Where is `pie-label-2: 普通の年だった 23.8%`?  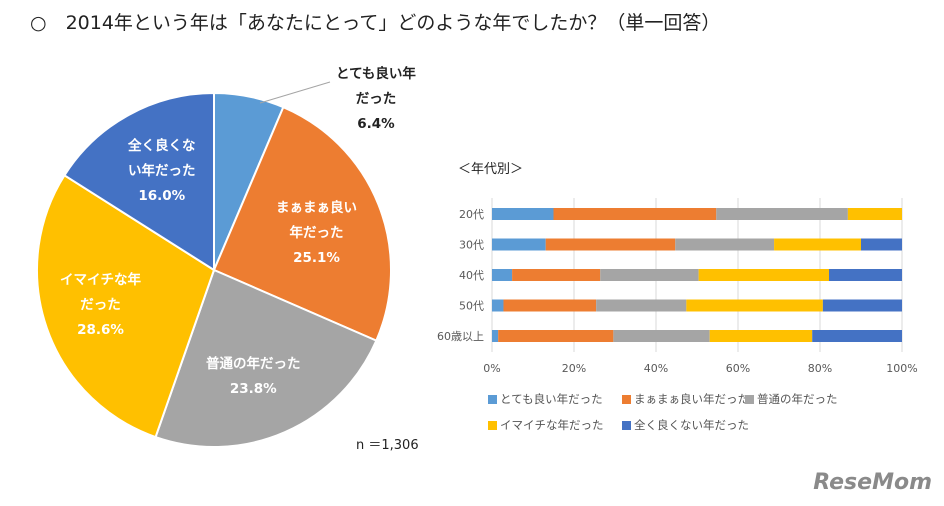
pie-label-2: 普通の年だった 23.8% is located at coordinates (253, 376).